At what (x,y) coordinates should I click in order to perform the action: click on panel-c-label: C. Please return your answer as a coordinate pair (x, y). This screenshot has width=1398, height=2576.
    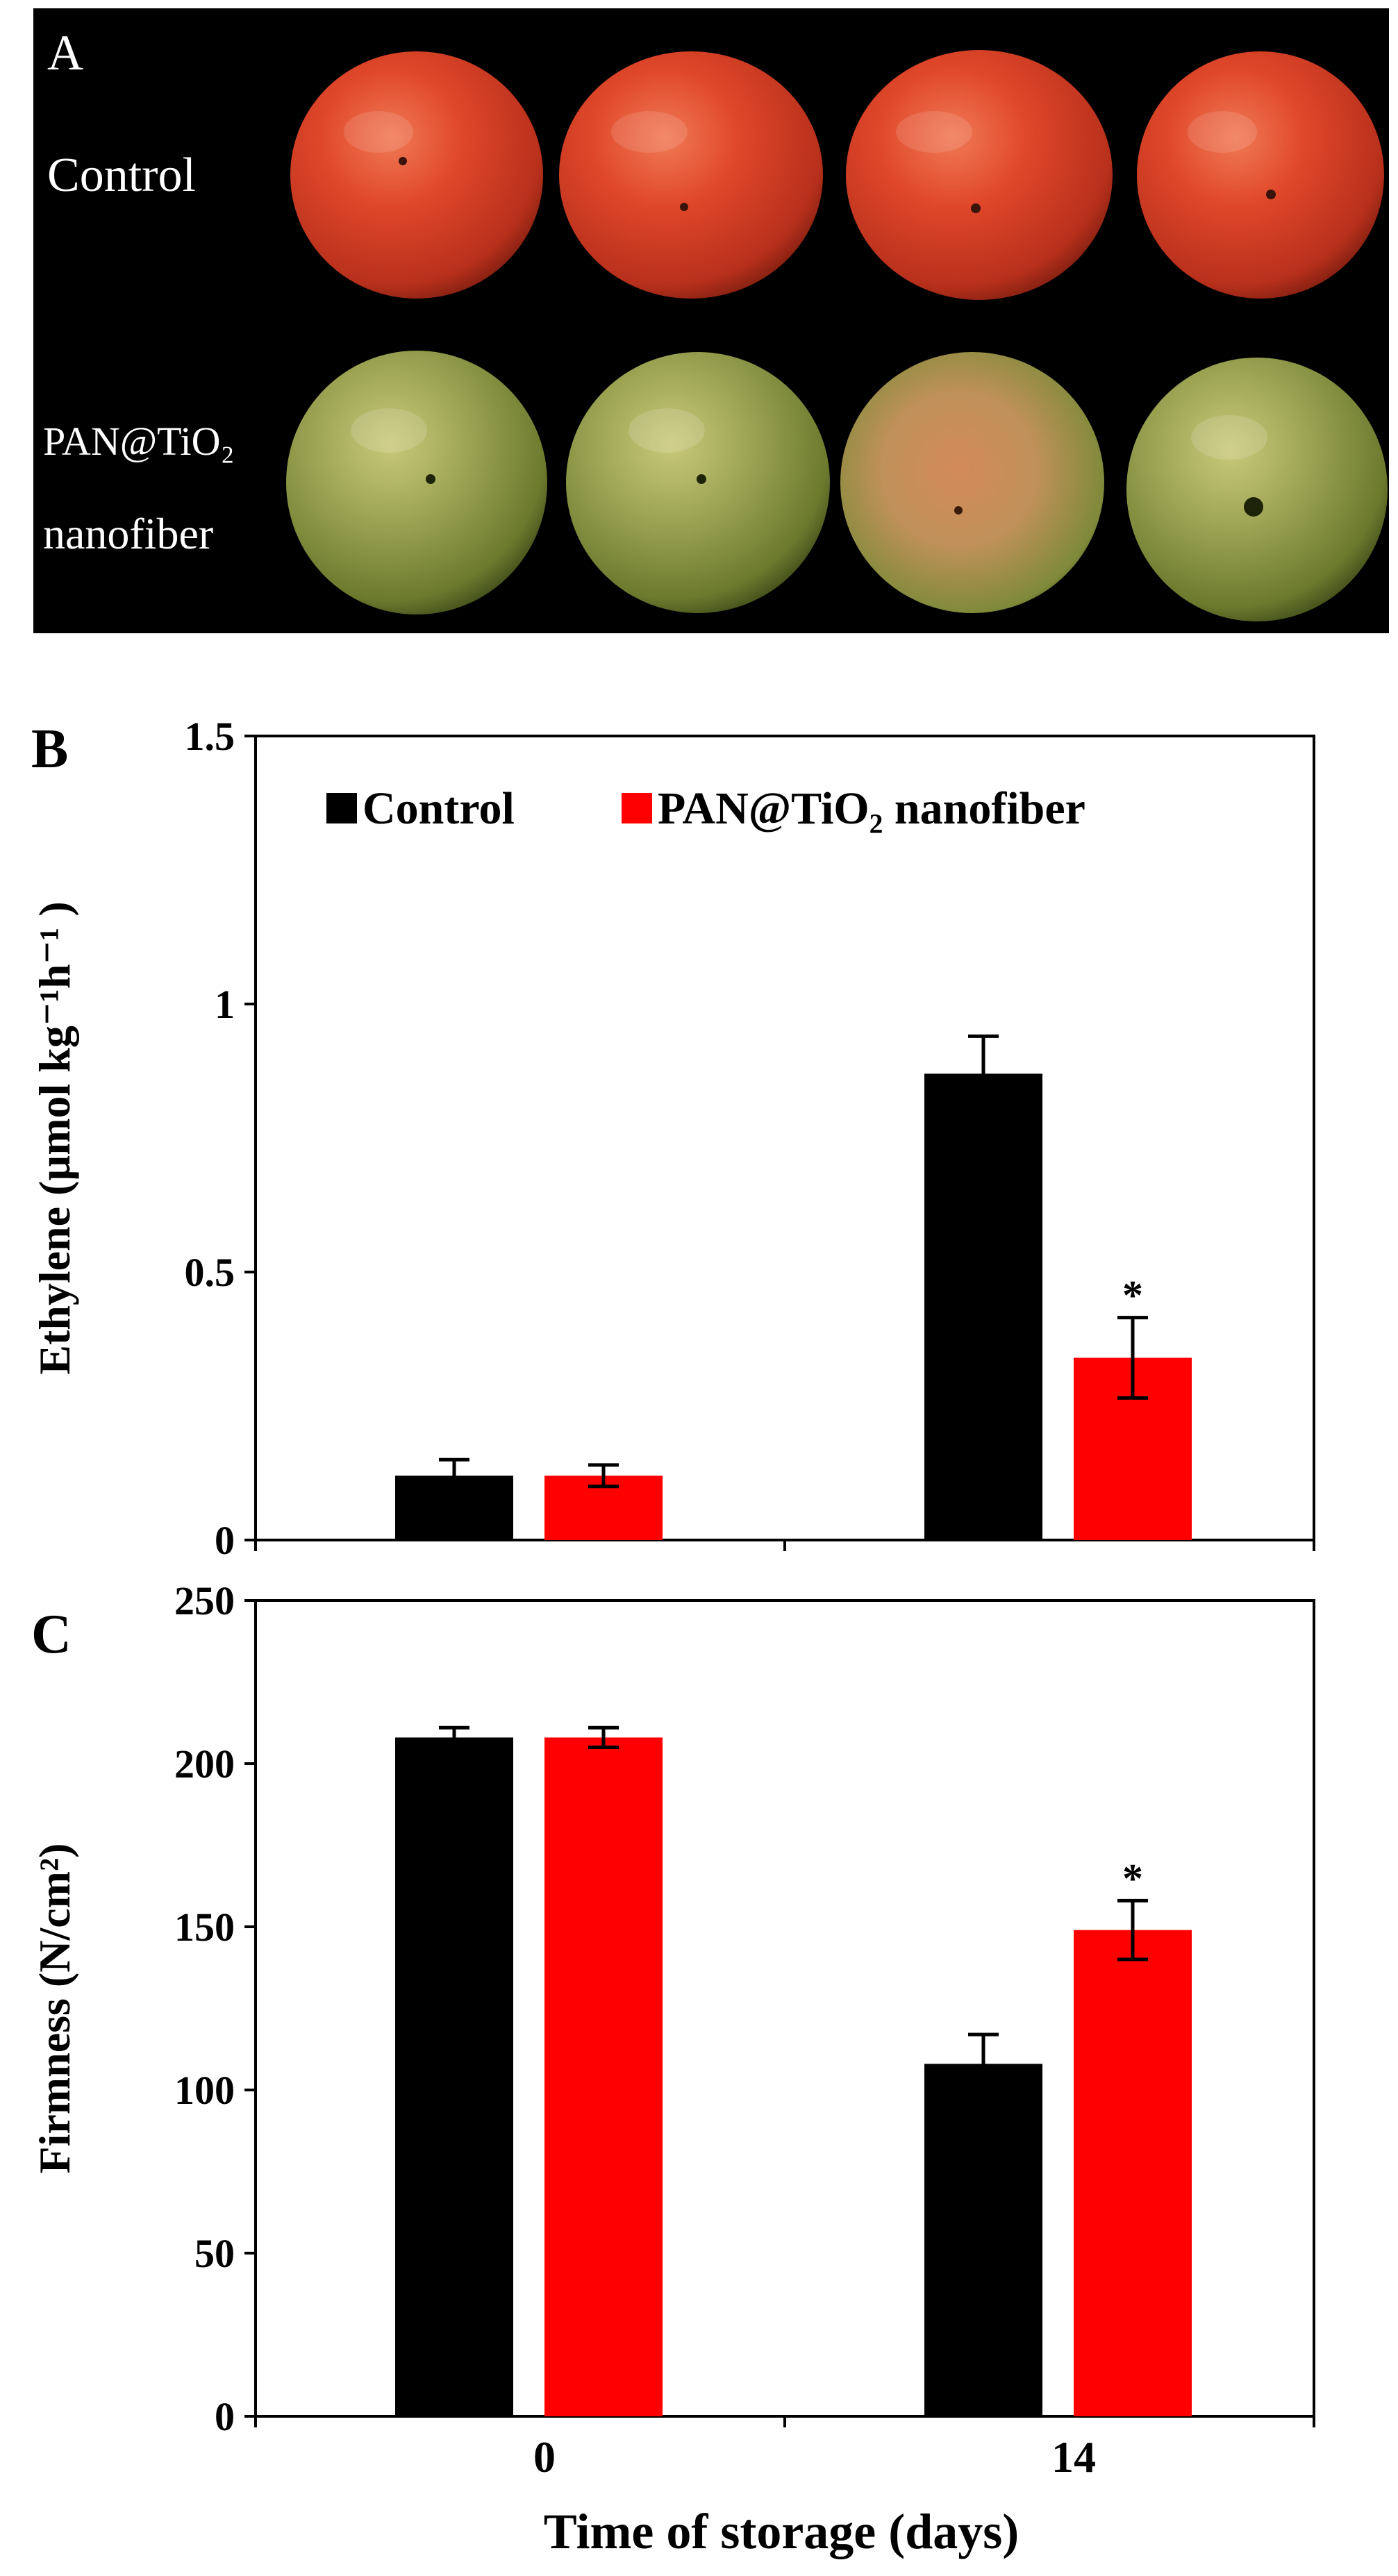
    Looking at the image, I should click on (51, 1634).